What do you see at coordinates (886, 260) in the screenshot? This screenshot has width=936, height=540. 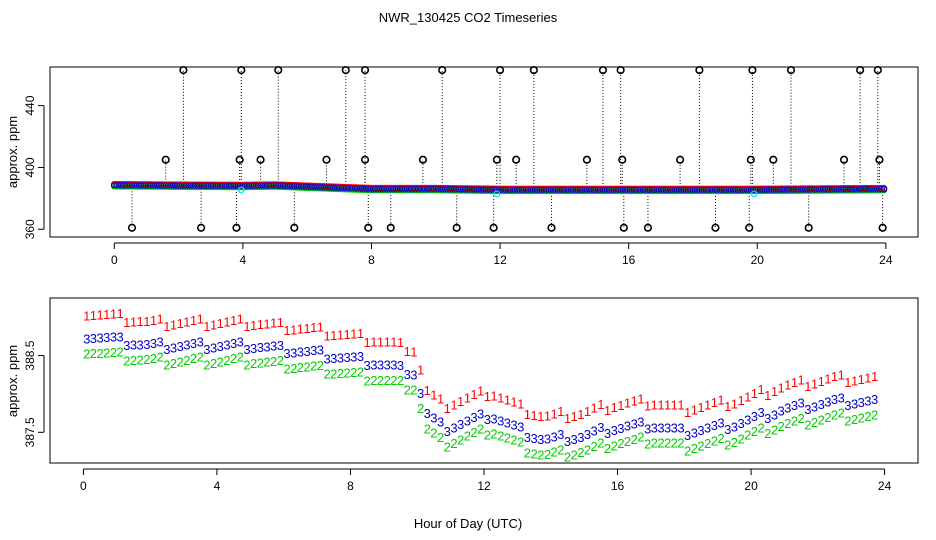 I see `top-x-tick-label: 24` at bounding box center [886, 260].